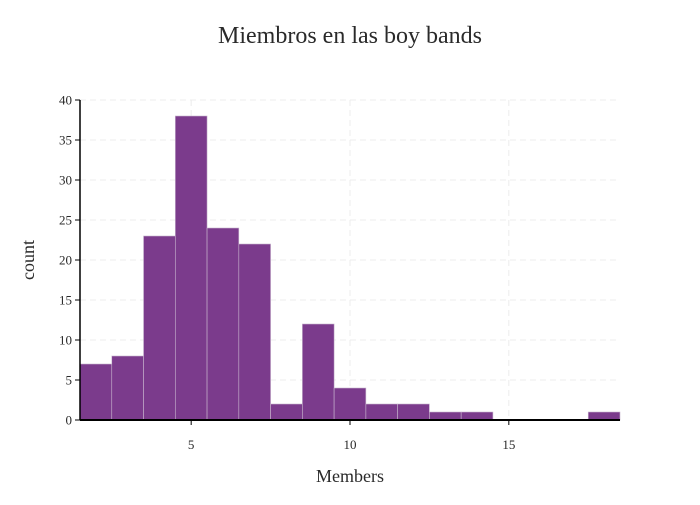 This screenshot has height=505, width=700. Describe the element at coordinates (28, 260) in the screenshot. I see `y-axis-label: count` at that location.